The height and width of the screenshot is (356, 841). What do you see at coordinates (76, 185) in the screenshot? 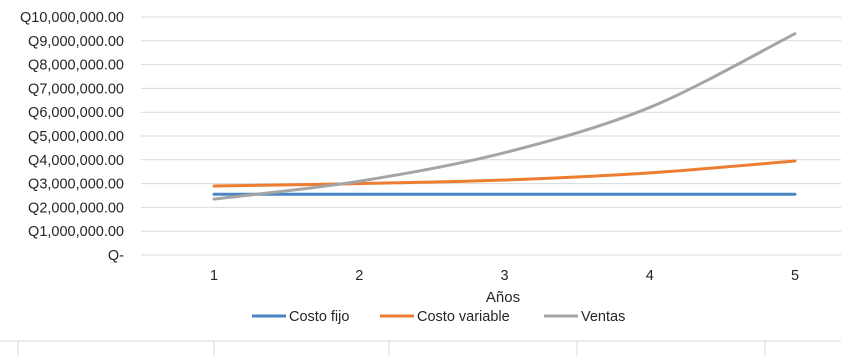
I see `y-tick-label: Q3,000,000.00` at bounding box center [76, 185].